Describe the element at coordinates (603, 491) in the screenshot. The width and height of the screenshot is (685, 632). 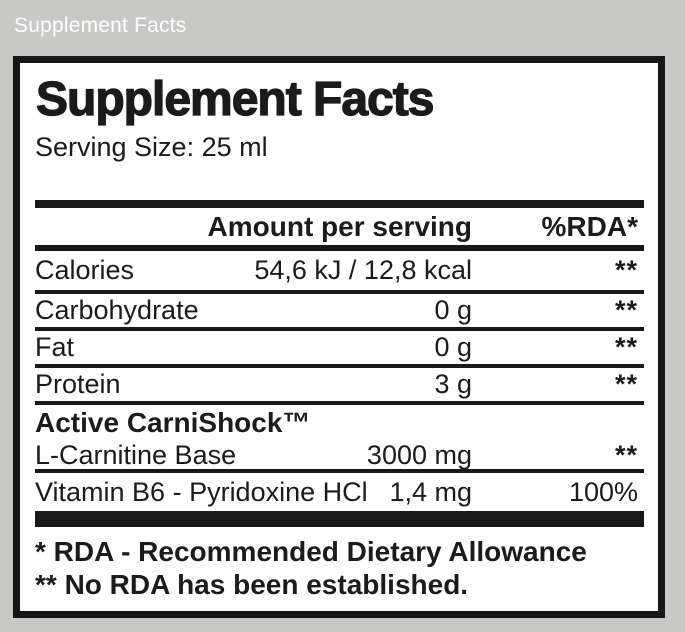
I see `active-rda: 100%` at that location.